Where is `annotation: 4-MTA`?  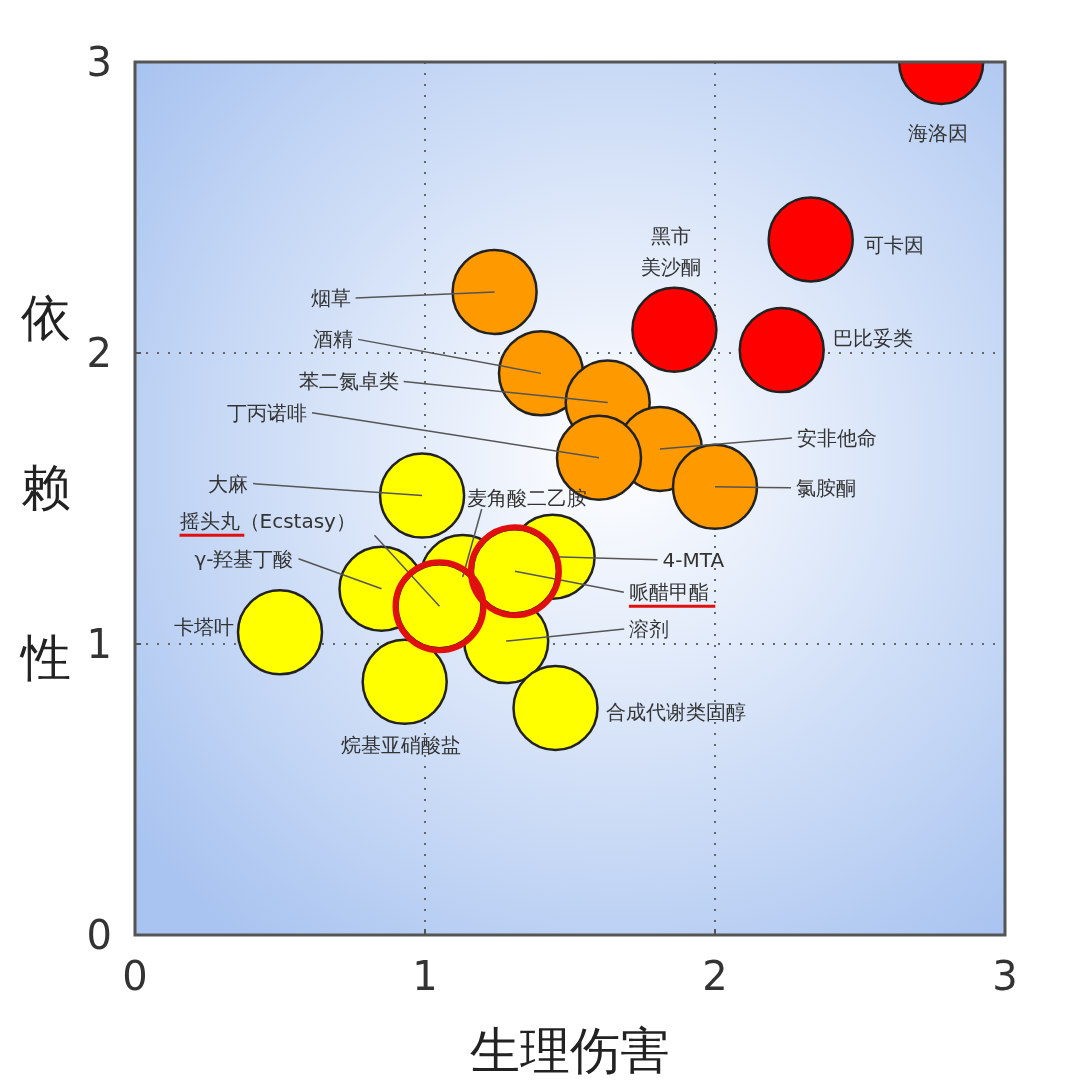
annotation: 4-MTA is located at coordinates (693, 559).